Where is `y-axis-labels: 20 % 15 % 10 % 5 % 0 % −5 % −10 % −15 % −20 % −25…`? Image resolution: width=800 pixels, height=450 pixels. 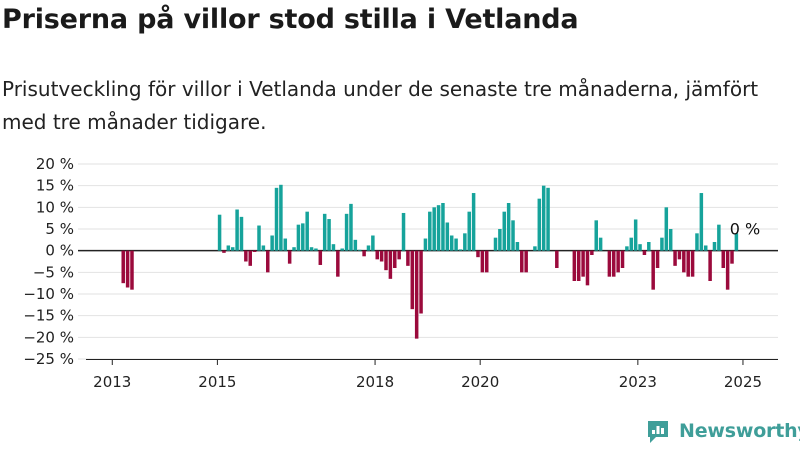 y-axis-labels: 20 % 15 % 10 % 5 % 0 % −5 % −10 % −15 % −20 % −25… is located at coordinates (48, 261).